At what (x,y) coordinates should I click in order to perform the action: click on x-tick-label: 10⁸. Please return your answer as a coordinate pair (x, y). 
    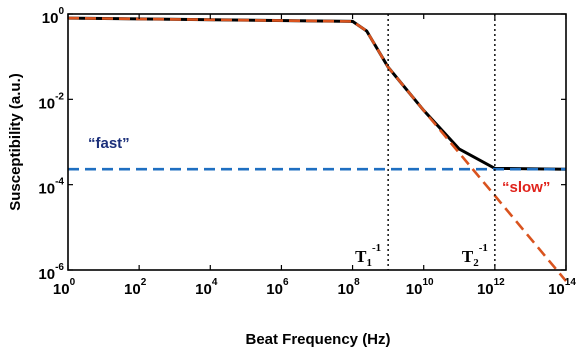
    Looking at the image, I should click on (348, 287).